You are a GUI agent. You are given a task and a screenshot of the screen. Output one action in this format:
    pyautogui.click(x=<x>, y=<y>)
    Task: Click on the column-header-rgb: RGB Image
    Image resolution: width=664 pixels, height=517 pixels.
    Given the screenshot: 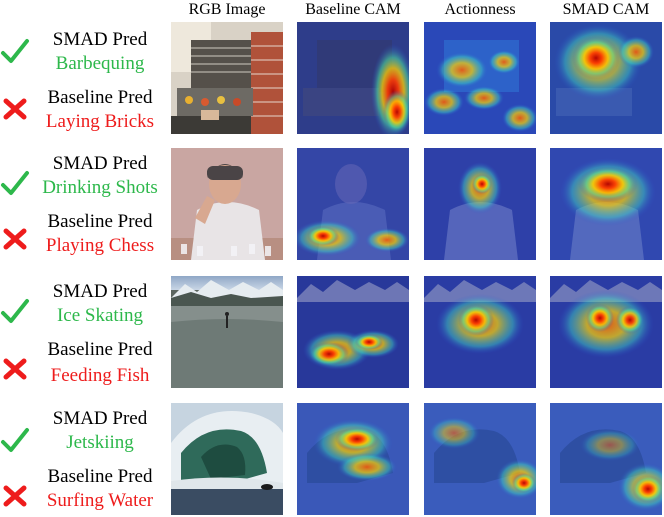 What is the action you would take?
    pyautogui.click(x=227, y=9)
    